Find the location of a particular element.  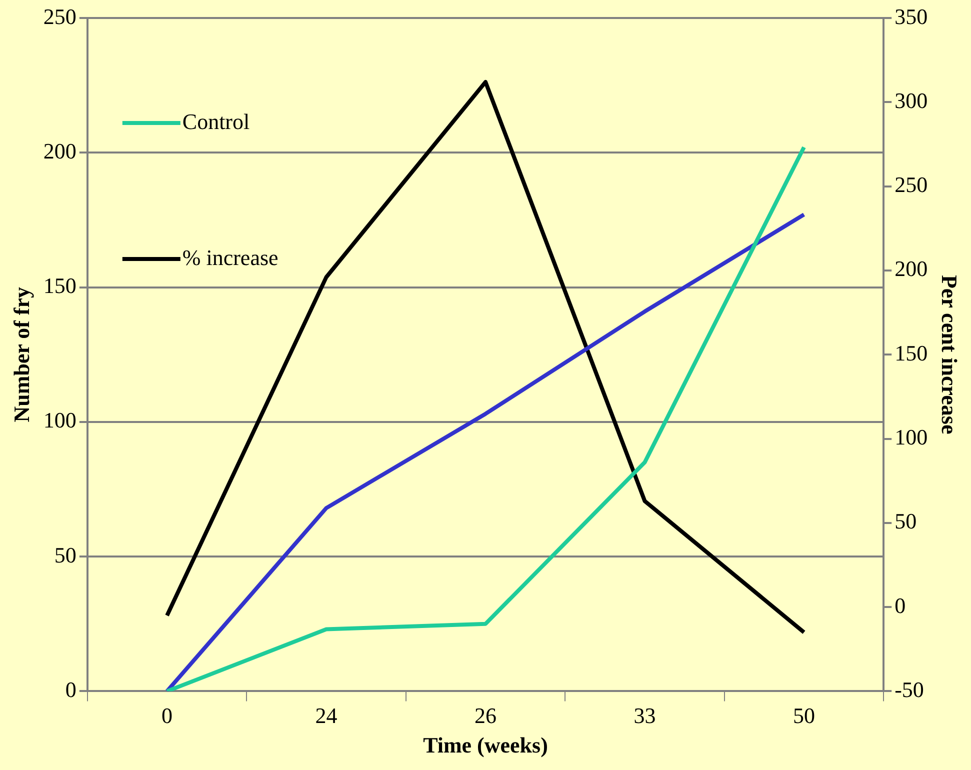

y2-tick-label: 150 is located at coordinates (911, 353).